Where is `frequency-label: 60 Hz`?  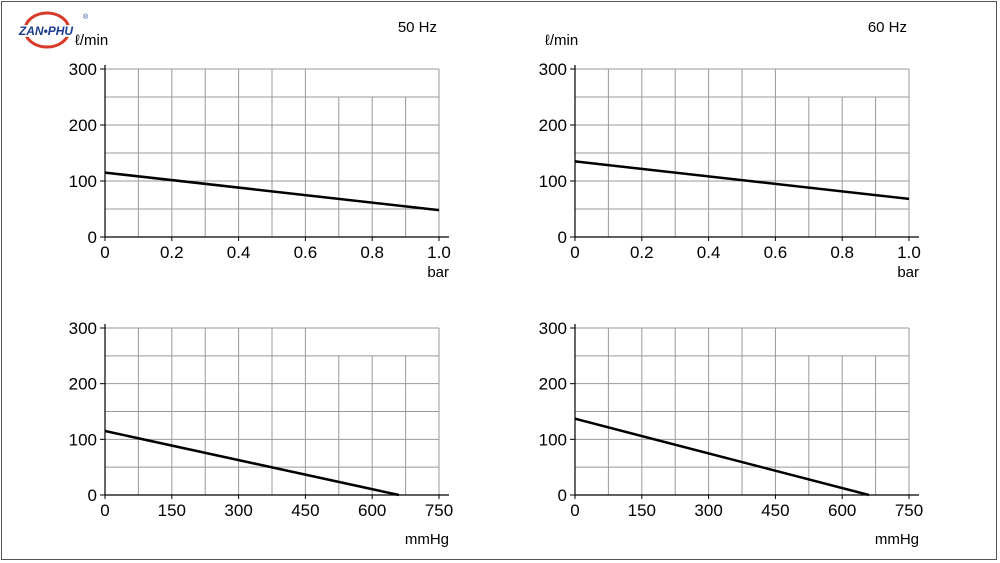
frequency-label: 60 Hz is located at coordinates (887, 27).